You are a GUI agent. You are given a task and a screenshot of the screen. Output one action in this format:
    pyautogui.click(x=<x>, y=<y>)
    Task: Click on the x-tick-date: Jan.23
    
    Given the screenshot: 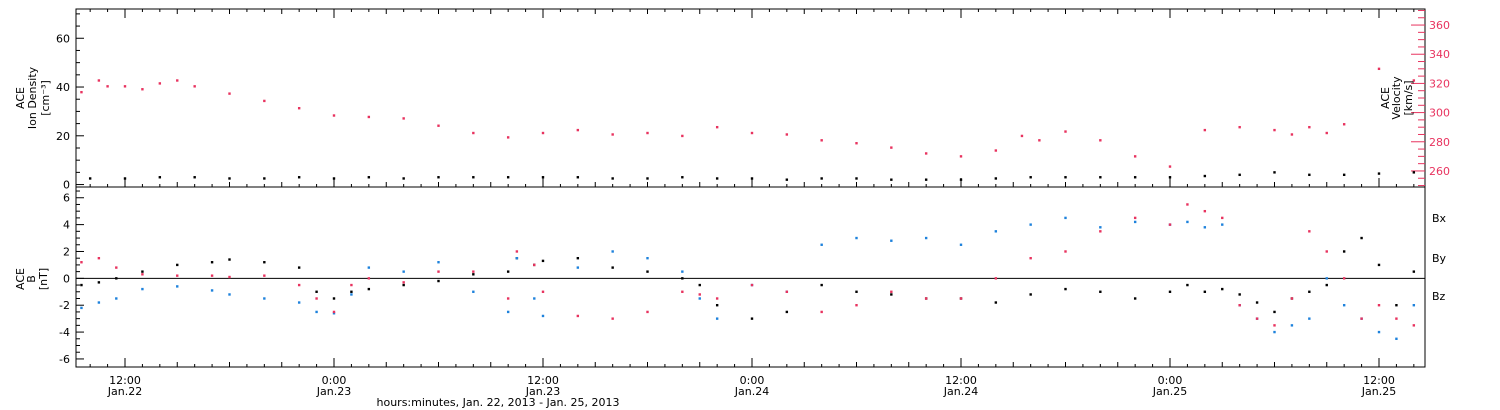 What is the action you would take?
    pyautogui.click(x=542, y=391)
    